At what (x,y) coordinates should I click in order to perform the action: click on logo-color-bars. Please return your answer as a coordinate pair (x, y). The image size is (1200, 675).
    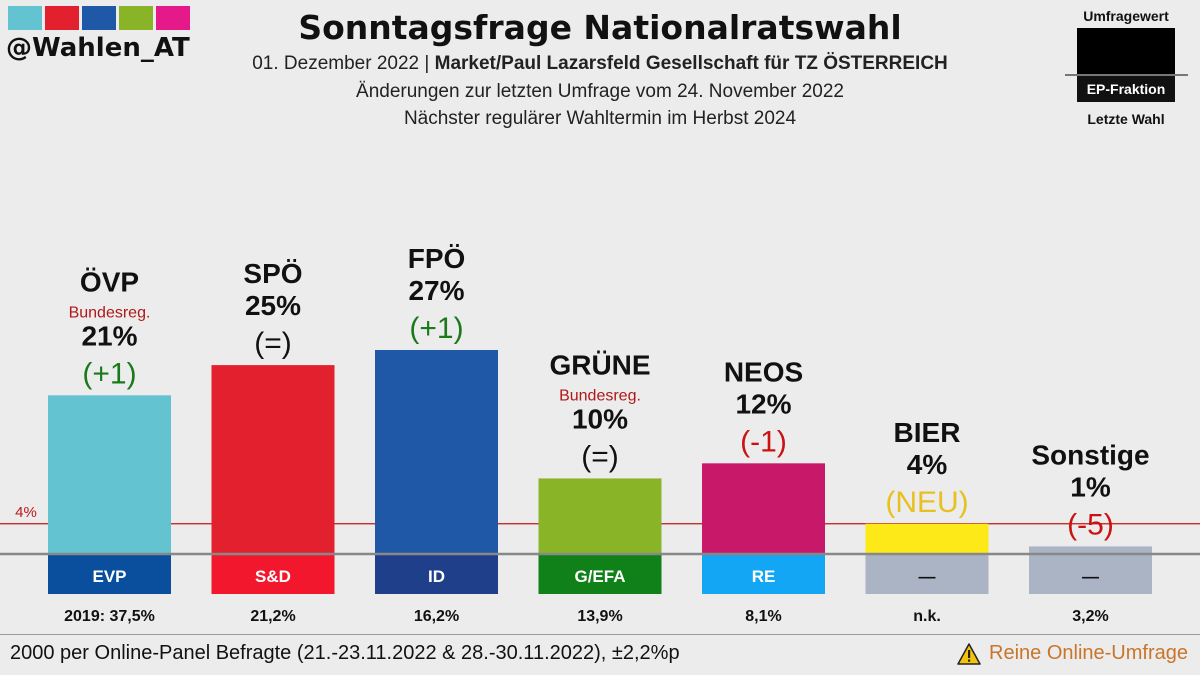
    Looking at the image, I should click on (99, 18).